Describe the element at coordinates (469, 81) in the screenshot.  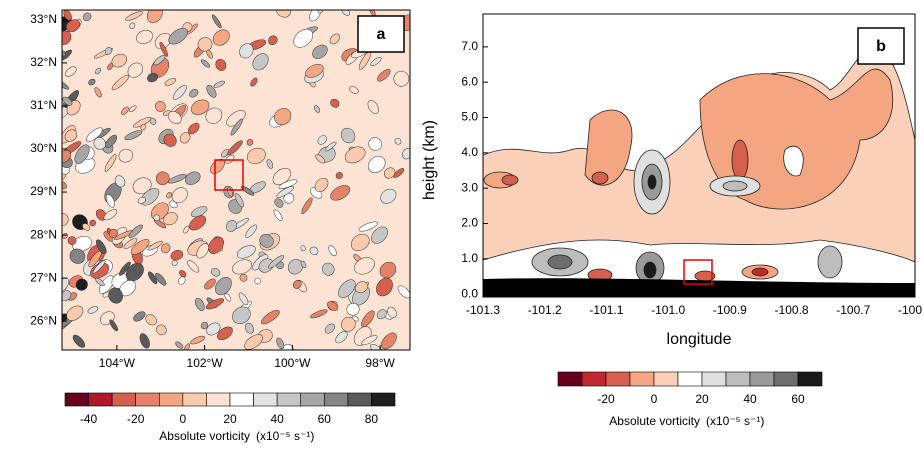
I see `y-tick-label: 6.0` at that location.